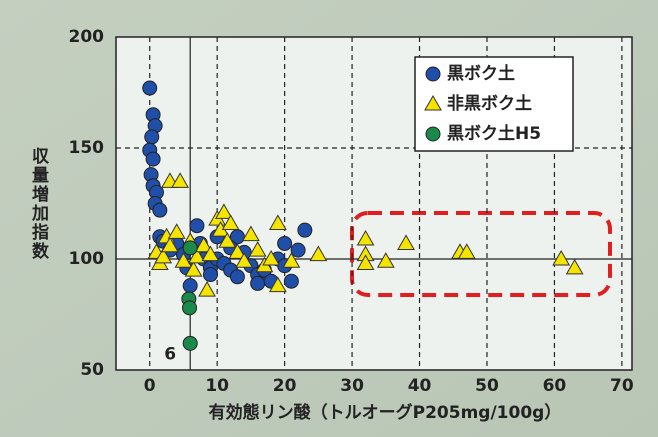 The image size is (658, 437). I want to click on legend-label: 非黒ボク土, so click(489, 103).